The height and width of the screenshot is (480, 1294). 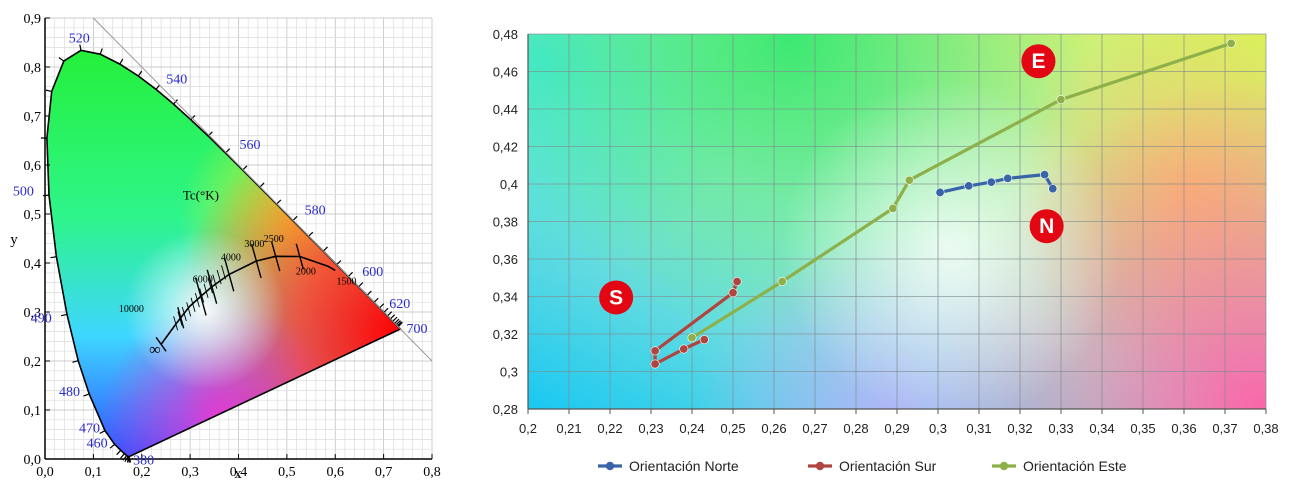 What do you see at coordinates (505, 259) in the screenshot?
I see `plot-y-tick-label: 0,36` at bounding box center [505, 259].